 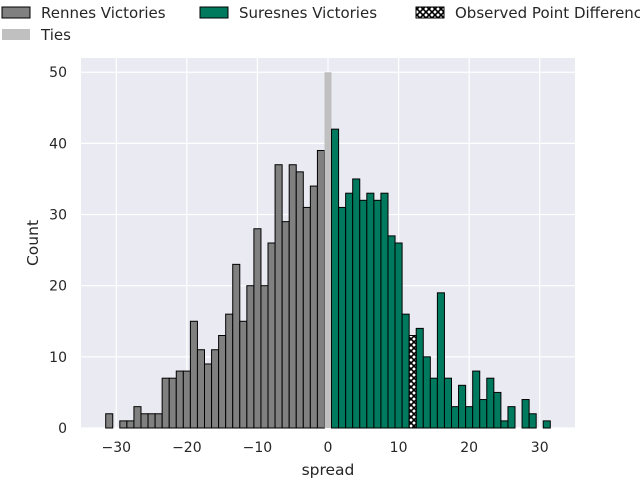 What do you see at coordinates (58, 287) in the screenshot?
I see `y-tick-label: 20` at bounding box center [58, 287].